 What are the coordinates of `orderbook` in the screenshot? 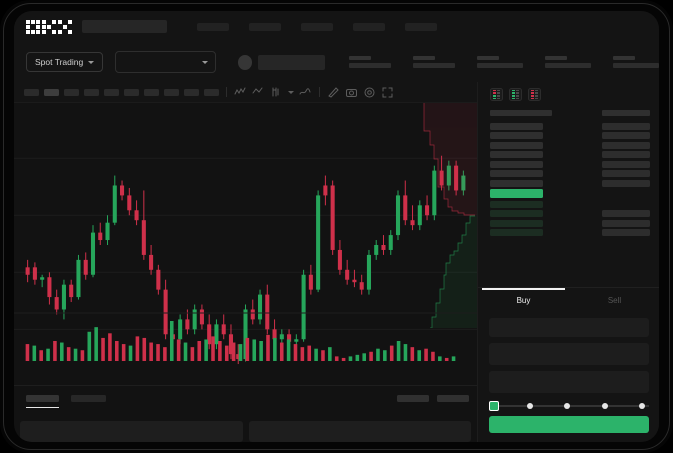 It's located at (568, 198).